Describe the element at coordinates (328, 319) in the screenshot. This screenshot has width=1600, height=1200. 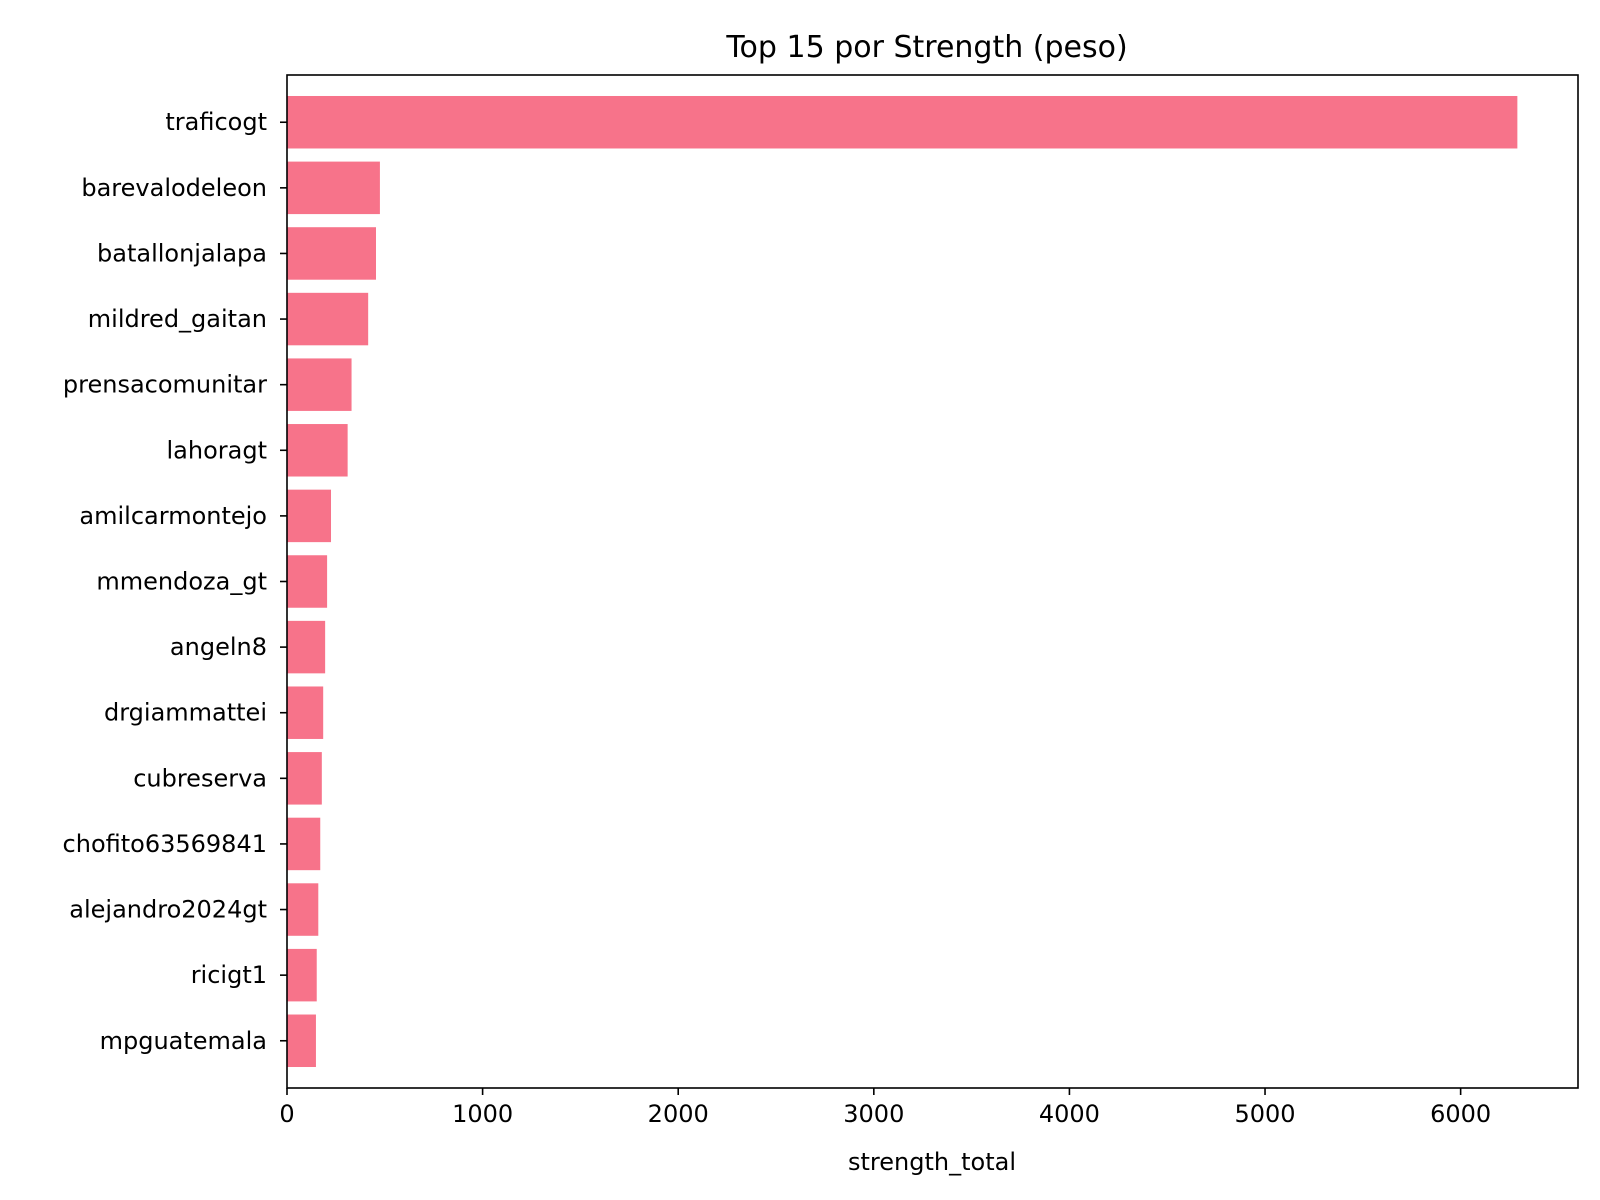
I see `bar-mildred_gaitan` at that location.